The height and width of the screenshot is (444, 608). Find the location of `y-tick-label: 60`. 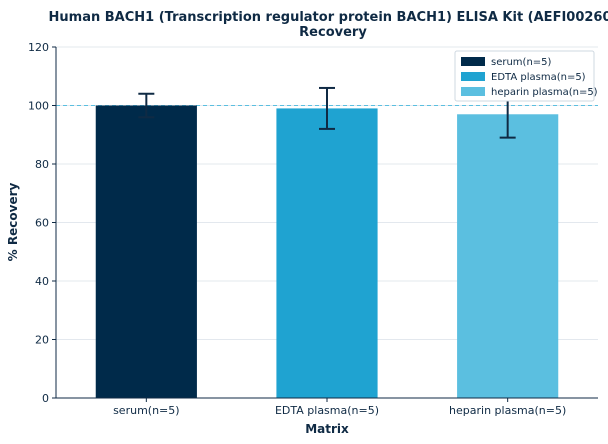

y-tick-label: 60 is located at coordinates (42, 223).